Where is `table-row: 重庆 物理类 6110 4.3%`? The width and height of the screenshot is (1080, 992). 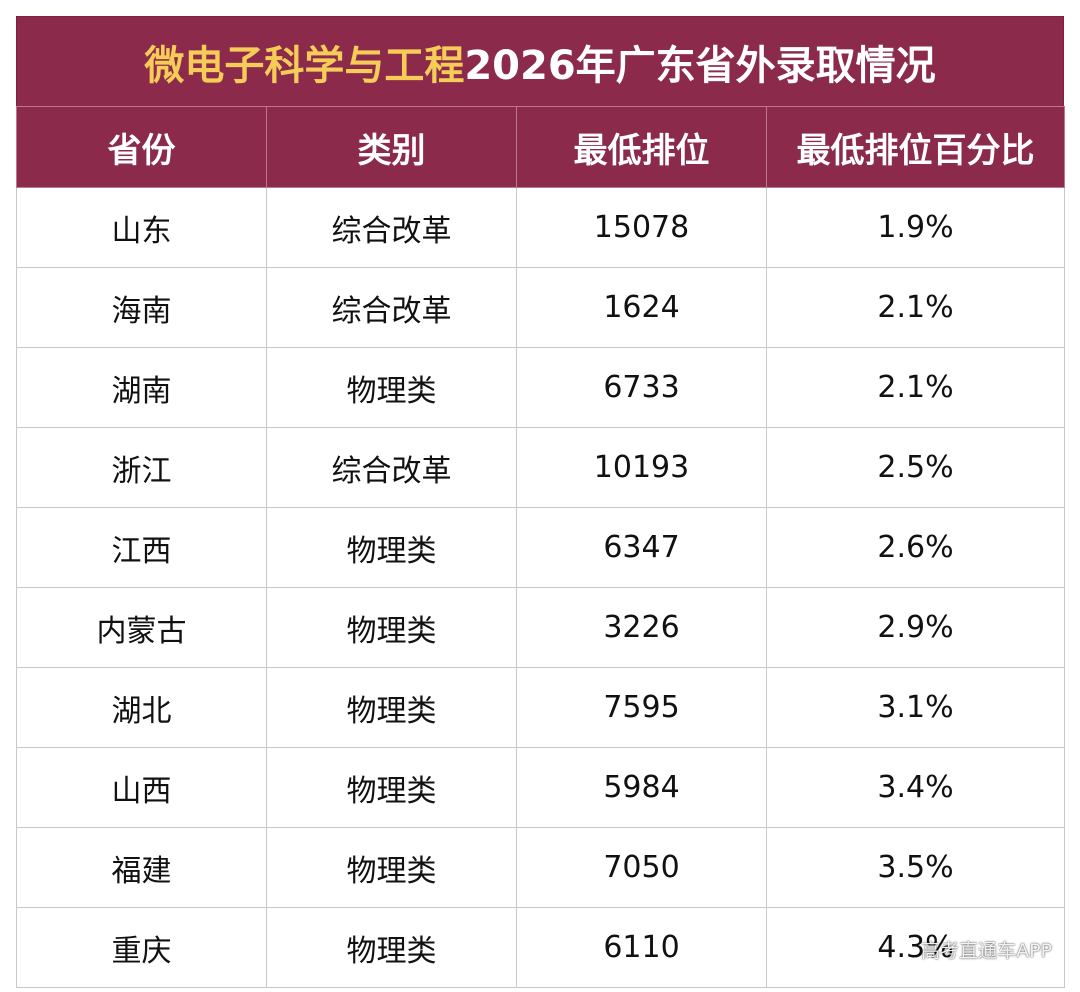
table-row: 重庆 物理类 6110 4.3% is located at coordinates (540, 947).